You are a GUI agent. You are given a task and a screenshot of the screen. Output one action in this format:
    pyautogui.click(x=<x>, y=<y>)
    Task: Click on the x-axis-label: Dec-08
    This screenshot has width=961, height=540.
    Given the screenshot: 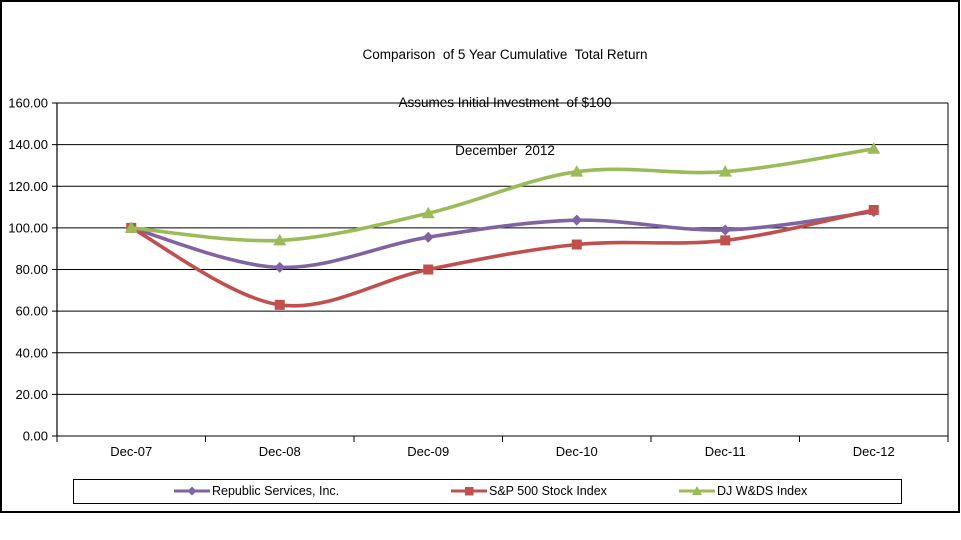 What is the action you would take?
    pyautogui.click(x=280, y=451)
    